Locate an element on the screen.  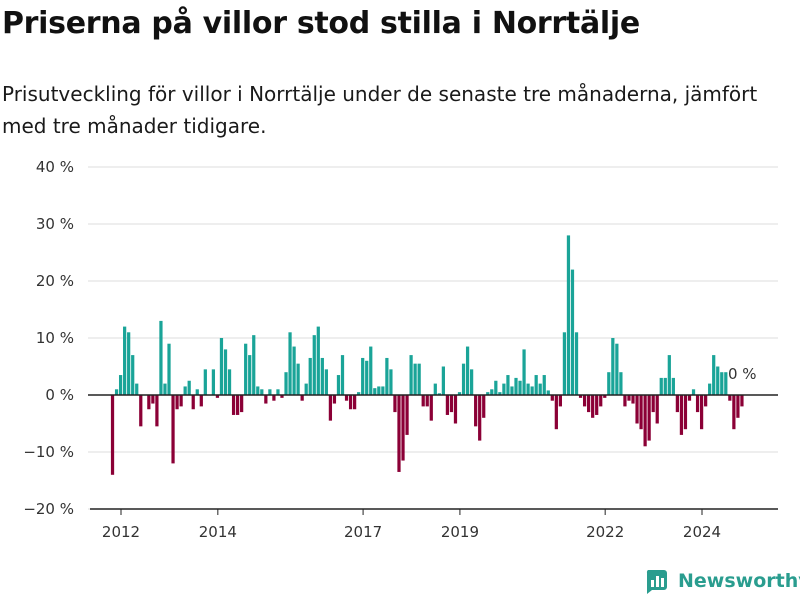
y-tick-label: 30 % is located at coordinates (55, 224).